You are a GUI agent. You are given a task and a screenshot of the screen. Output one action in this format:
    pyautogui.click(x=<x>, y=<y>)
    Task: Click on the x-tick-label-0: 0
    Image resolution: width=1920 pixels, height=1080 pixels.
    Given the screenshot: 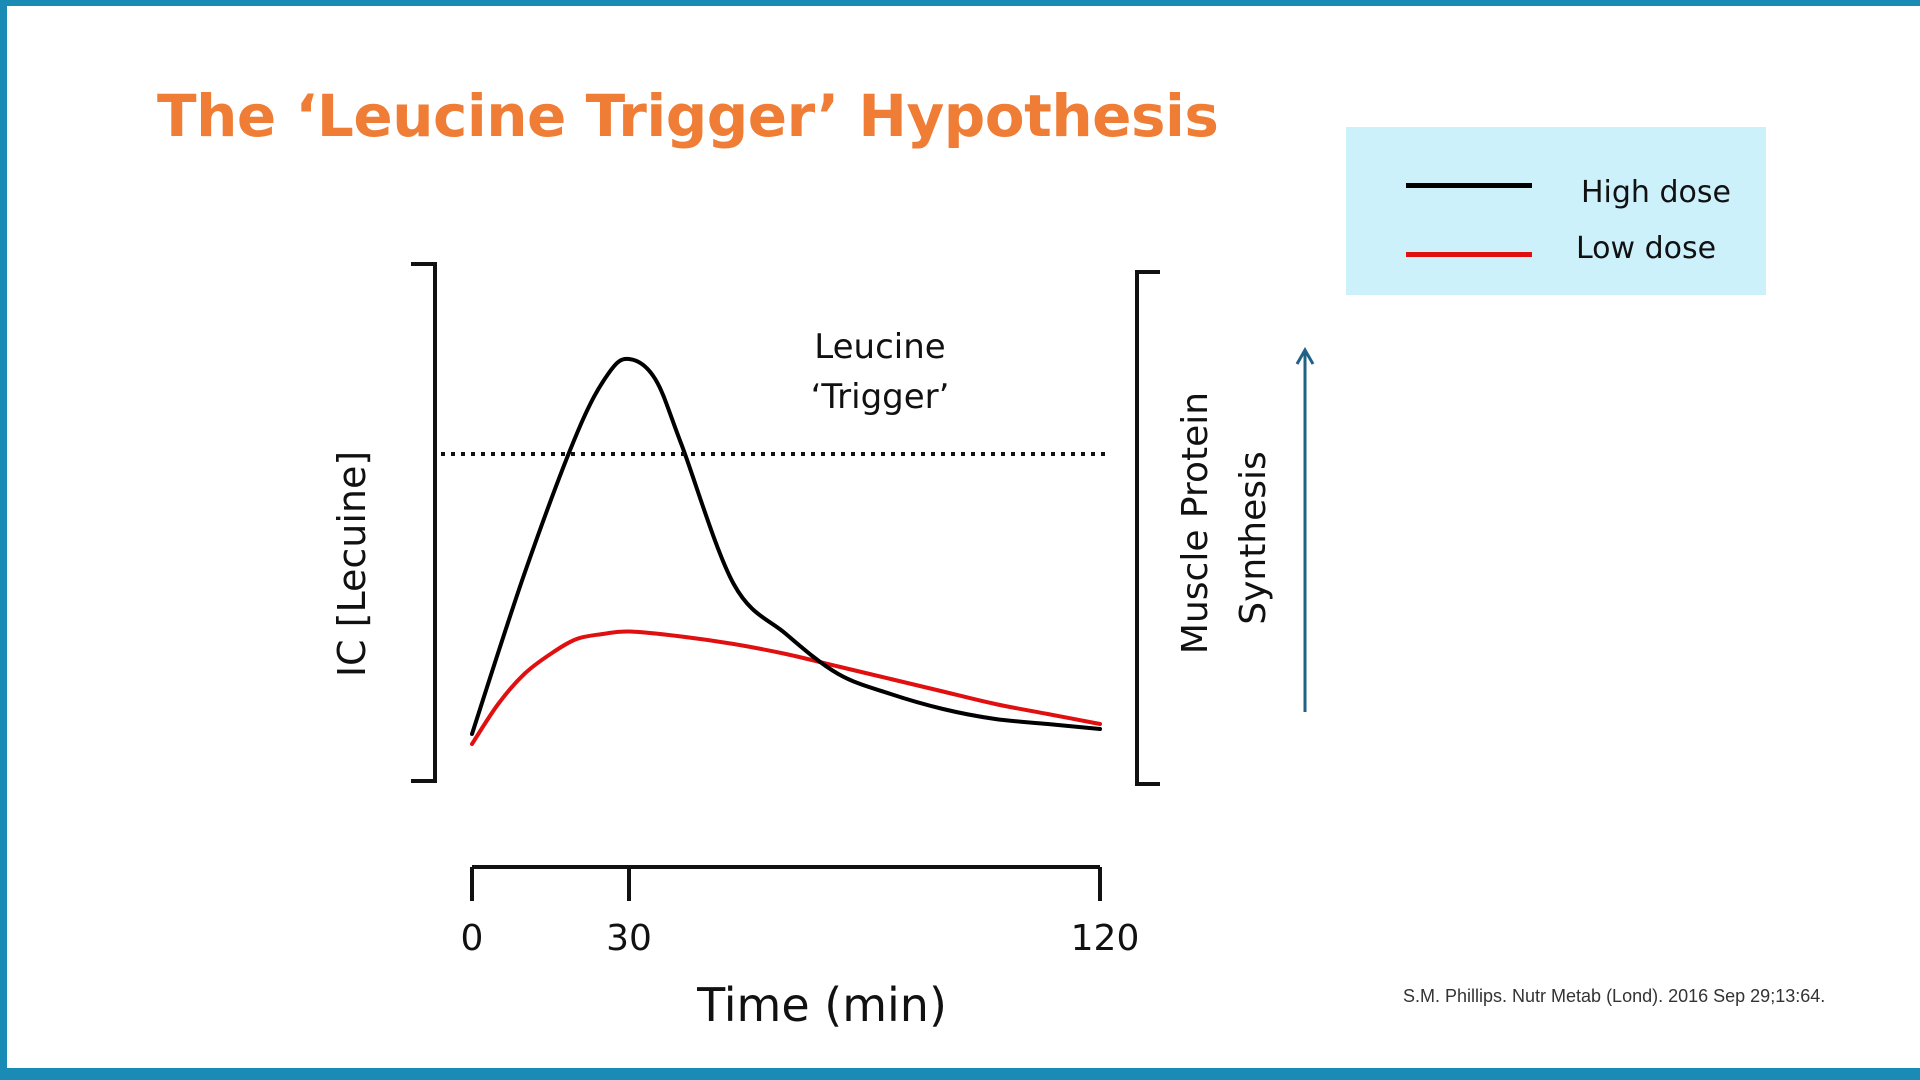 What is the action you would take?
    pyautogui.click(x=472, y=938)
    